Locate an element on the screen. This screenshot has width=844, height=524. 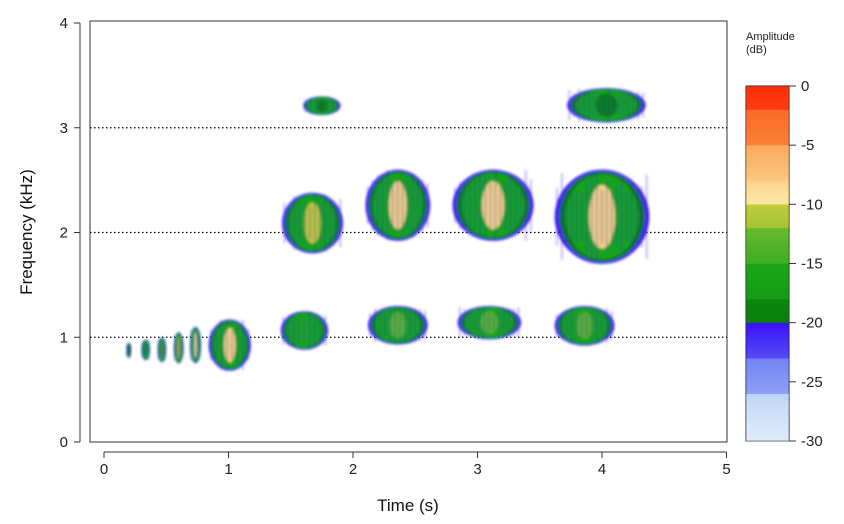
colorbar-unit: (dB) is located at coordinates (756, 50).